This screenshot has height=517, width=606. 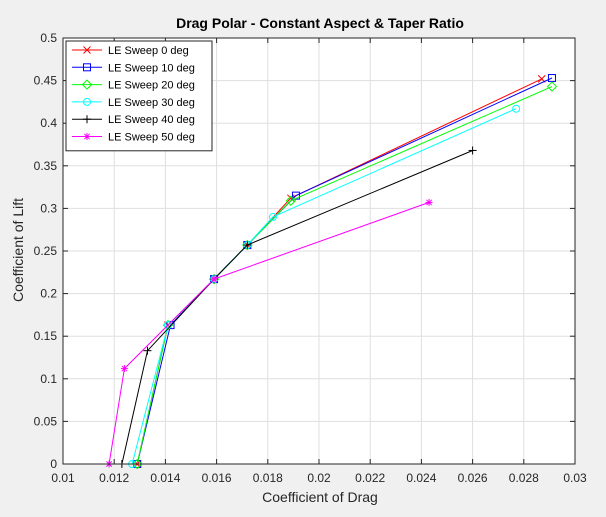 I want to click on y-tick-label: 0.35, so click(x=46, y=166).